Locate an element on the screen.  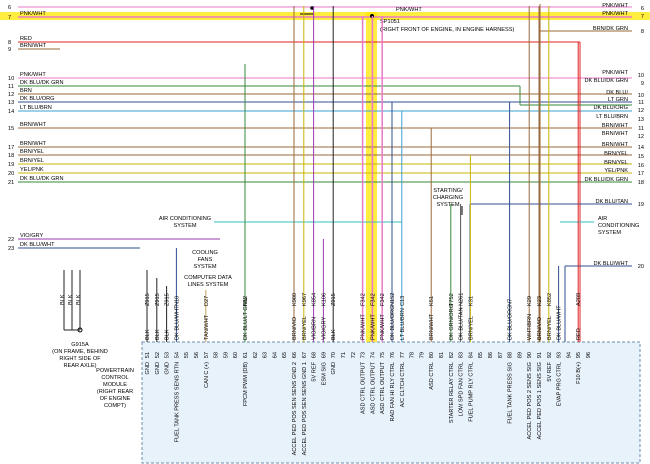
right-pin: 6 is located at coordinates (642, 9).